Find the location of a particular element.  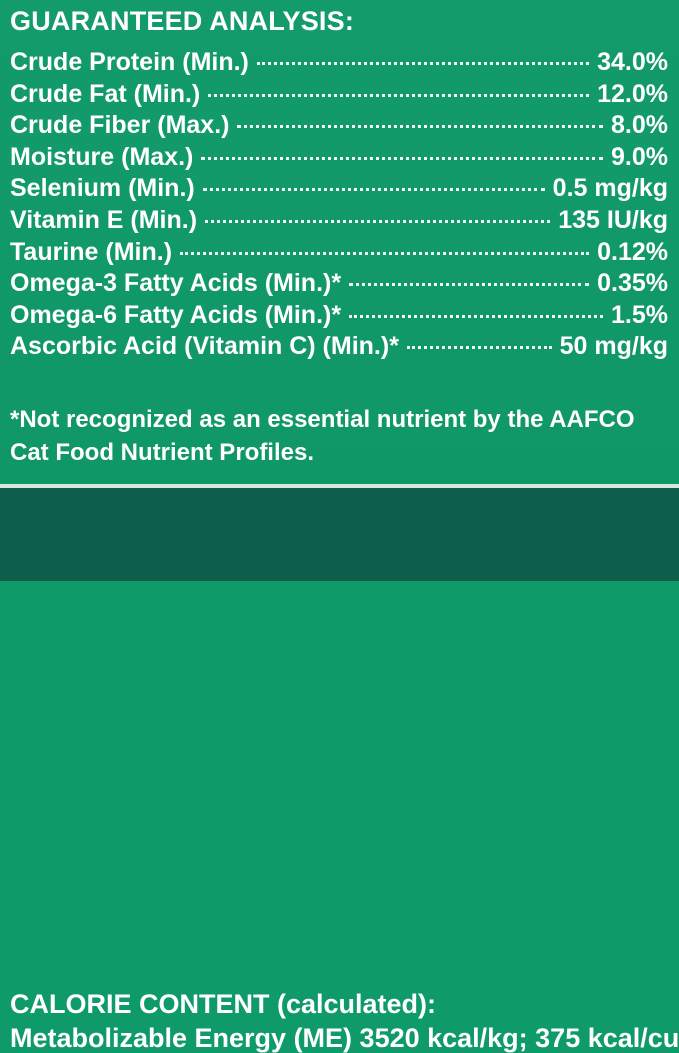

calorie-content-title: CALORIE CONTENT (calculated): is located at coordinates (223, 1004).